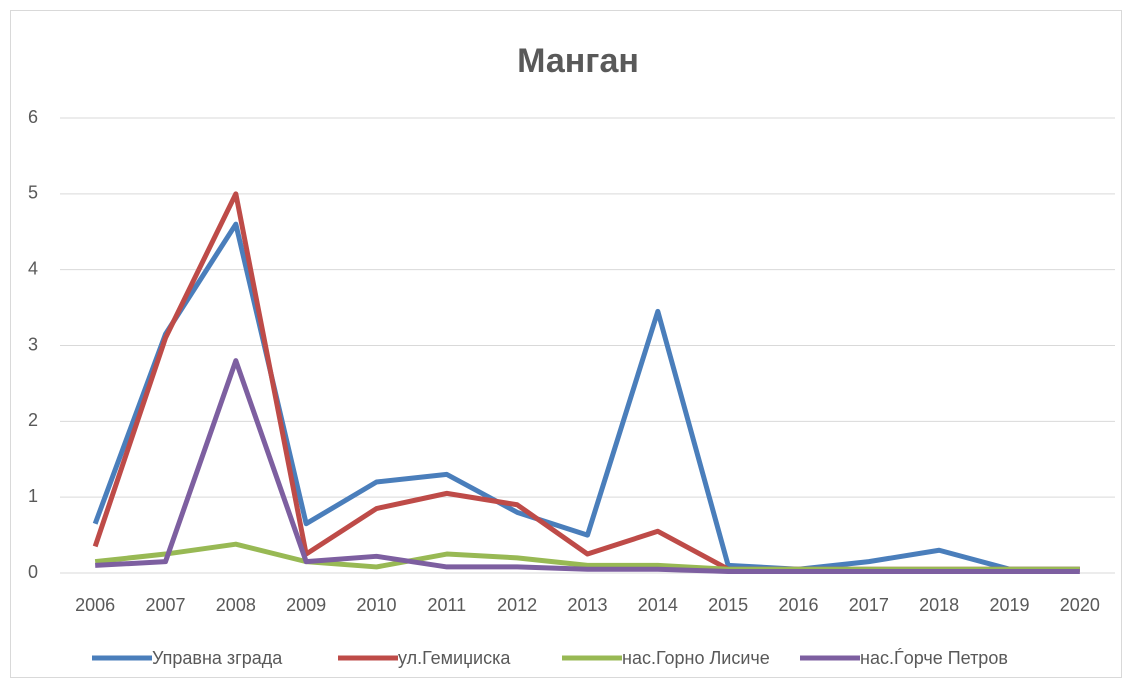 The height and width of the screenshot is (693, 1133). Describe the element at coordinates (236, 605) in the screenshot. I see `x-tick-label: 2008` at that location.